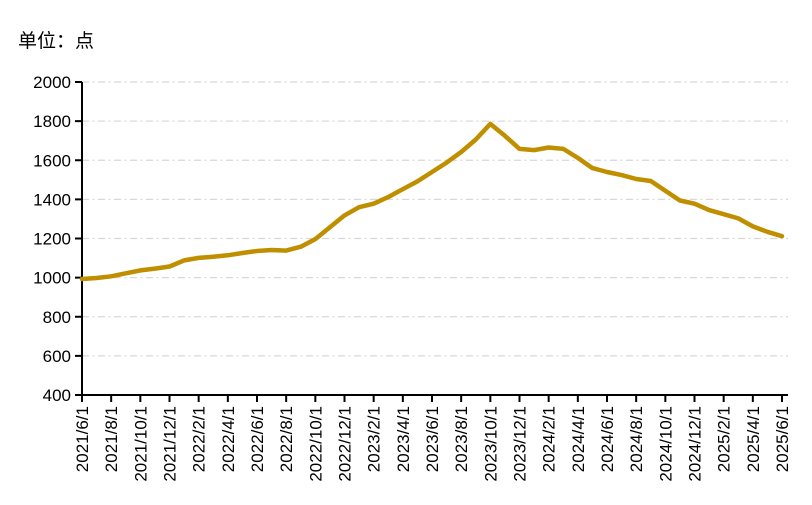 The width and height of the screenshot is (812, 505). Describe the element at coordinates (228, 439) in the screenshot. I see `x-tick-label: 2022/4/1` at that location.